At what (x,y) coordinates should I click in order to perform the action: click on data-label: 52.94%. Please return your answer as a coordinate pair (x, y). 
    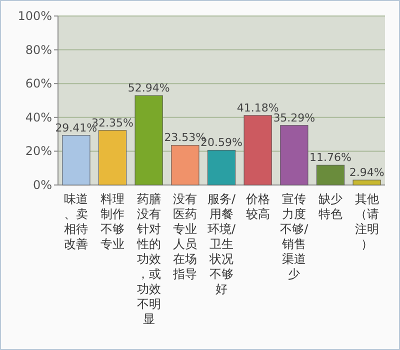
    Looking at the image, I should click on (149, 88).